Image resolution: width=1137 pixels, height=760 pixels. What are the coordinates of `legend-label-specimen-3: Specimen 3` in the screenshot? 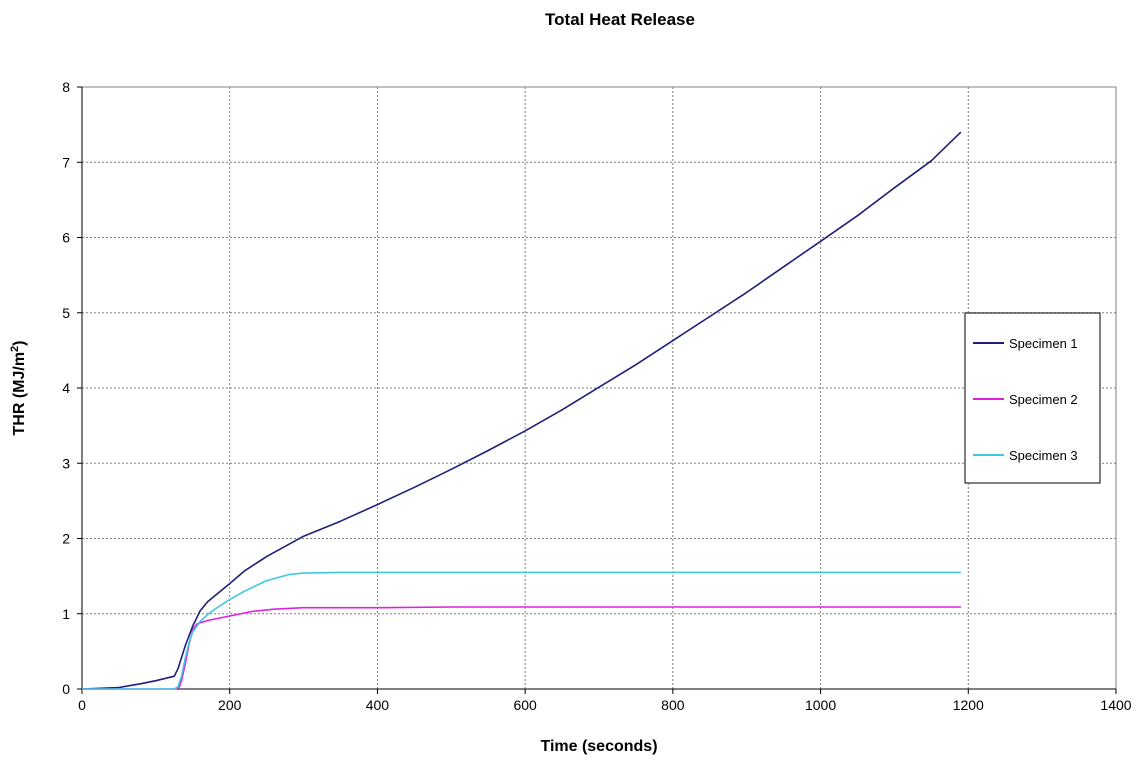 It's located at (1043, 455).